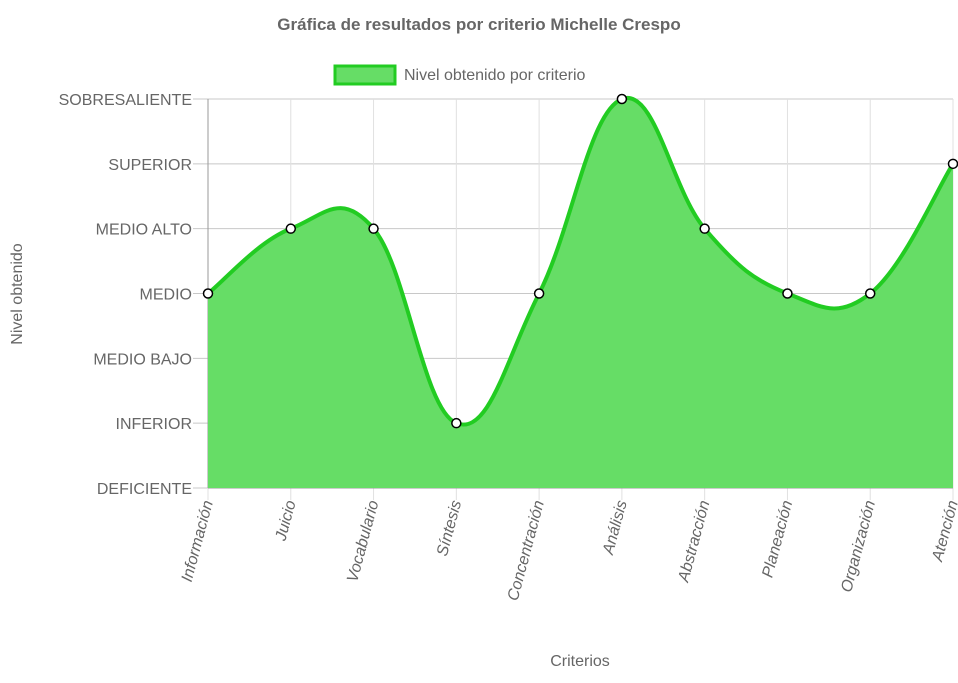 The height and width of the screenshot is (683, 958). What do you see at coordinates (495, 75) in the screenshot?
I see `legend-label: Nivel obtenido por criterio` at bounding box center [495, 75].